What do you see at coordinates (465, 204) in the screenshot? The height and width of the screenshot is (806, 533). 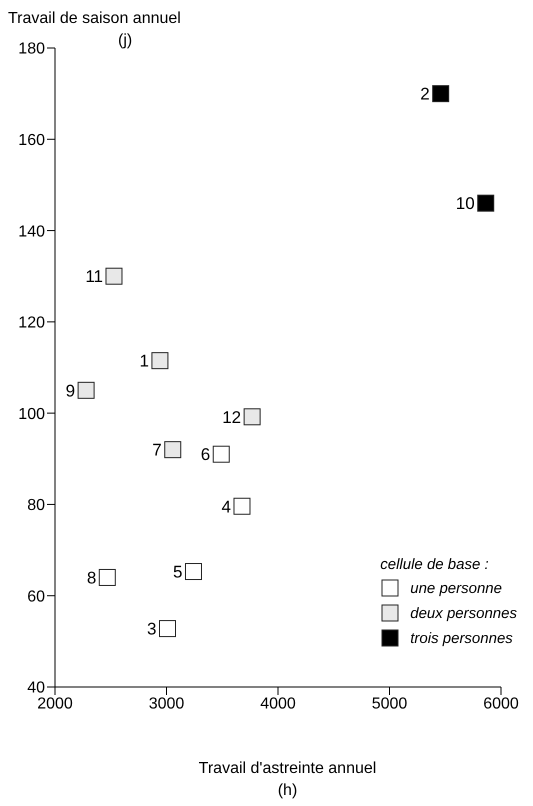 I see `annotation: 10` at bounding box center [465, 204].